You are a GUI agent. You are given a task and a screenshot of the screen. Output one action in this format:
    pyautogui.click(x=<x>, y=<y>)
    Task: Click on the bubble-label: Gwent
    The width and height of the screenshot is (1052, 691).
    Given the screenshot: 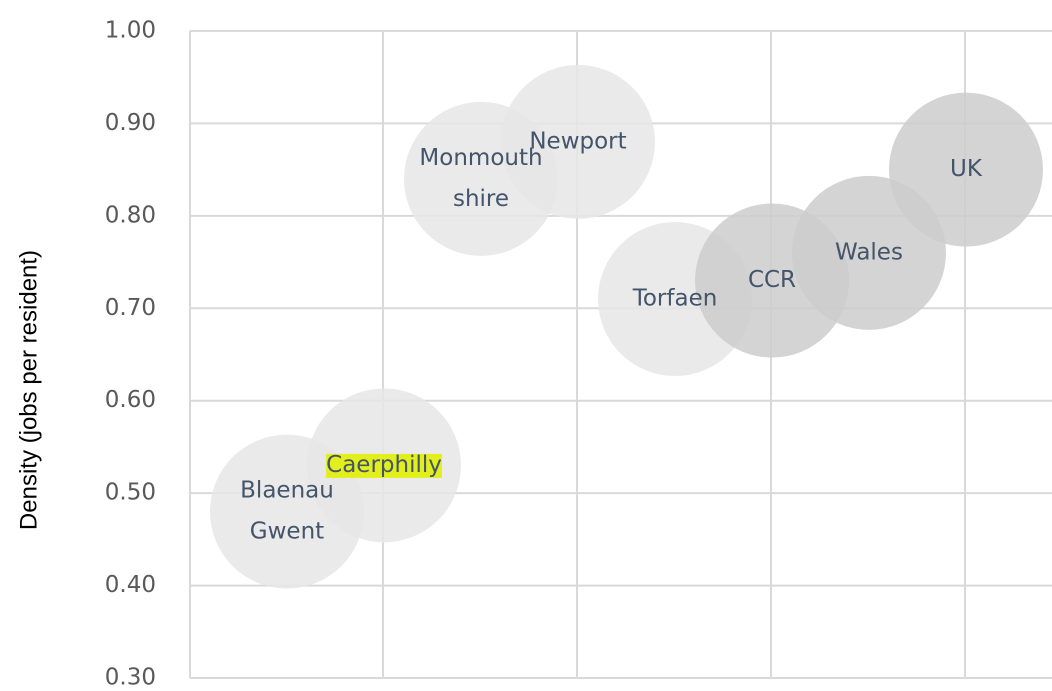 What is the action you would take?
    pyautogui.click(x=287, y=532)
    